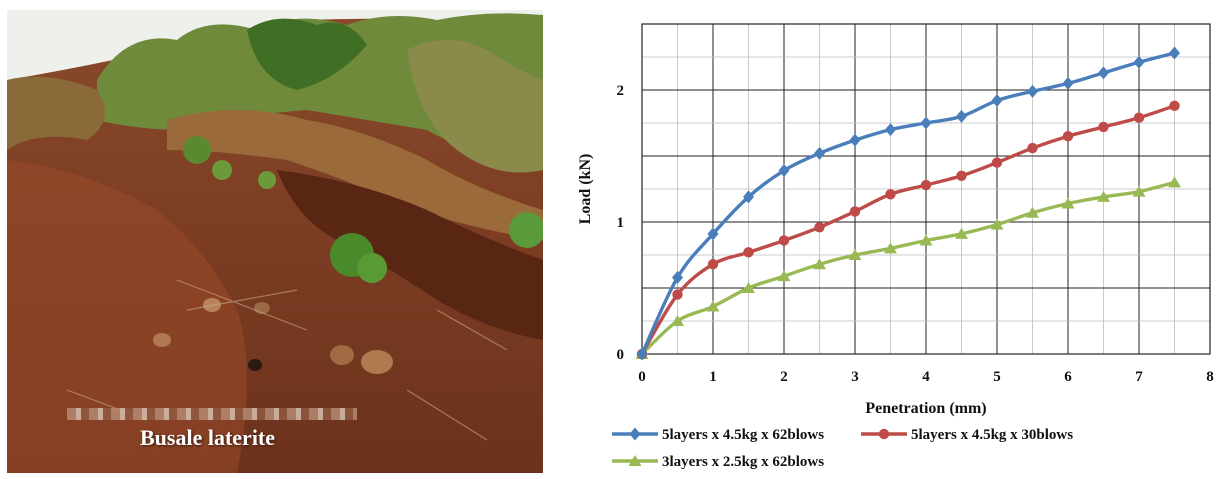  I want to click on y-tick-label: 0, so click(621, 355).